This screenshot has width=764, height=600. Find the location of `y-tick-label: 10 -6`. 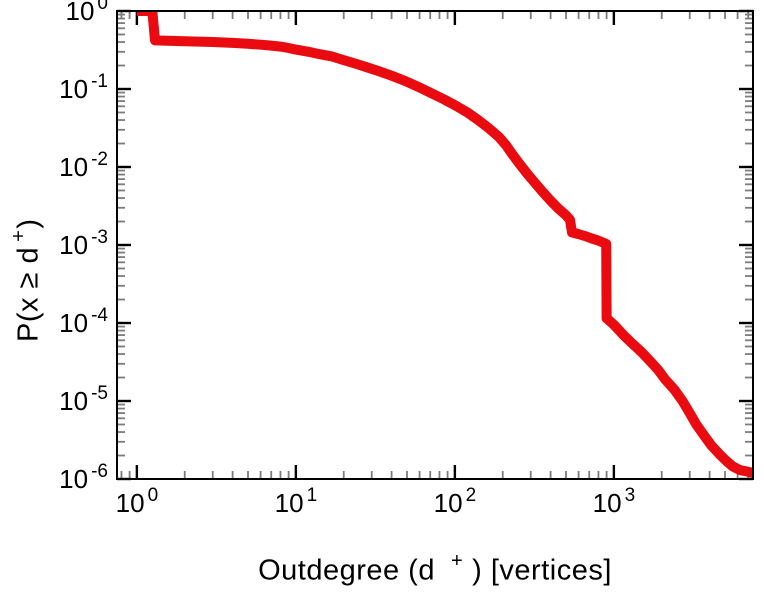

y-tick-label: 10 -6 is located at coordinates (83, 477).